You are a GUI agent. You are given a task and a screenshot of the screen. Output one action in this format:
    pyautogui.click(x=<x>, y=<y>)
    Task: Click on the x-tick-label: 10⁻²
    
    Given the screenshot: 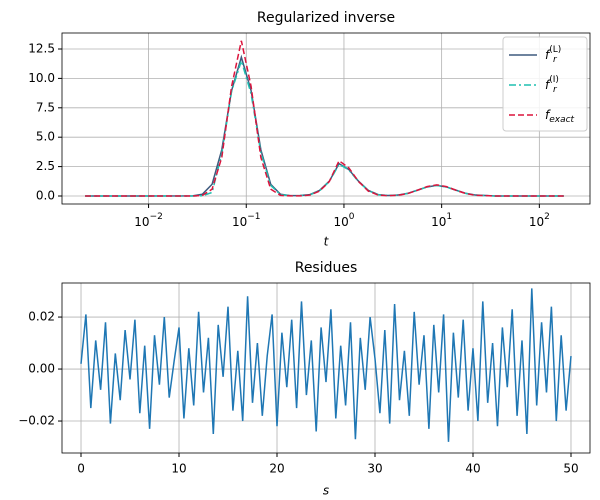 What is the action you would take?
    pyautogui.click(x=148, y=220)
    